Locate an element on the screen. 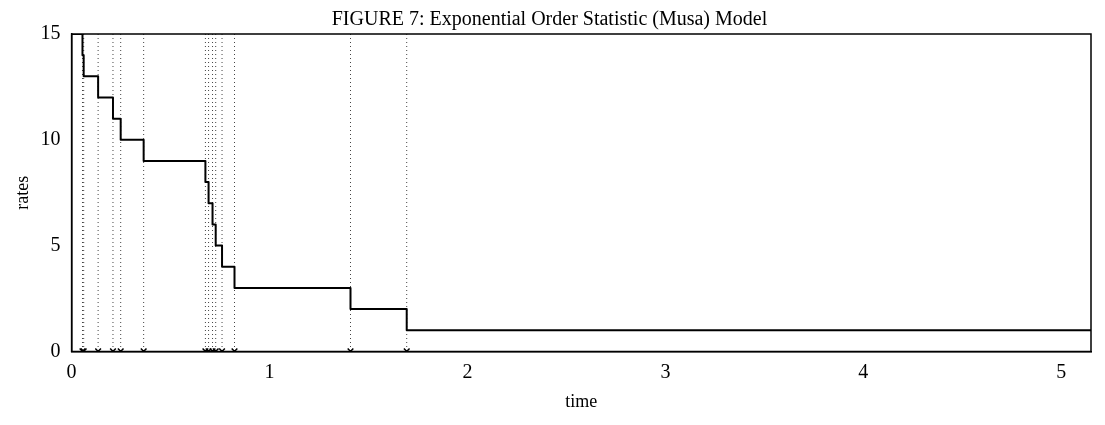  x-axis-title: time is located at coordinates (581, 400).